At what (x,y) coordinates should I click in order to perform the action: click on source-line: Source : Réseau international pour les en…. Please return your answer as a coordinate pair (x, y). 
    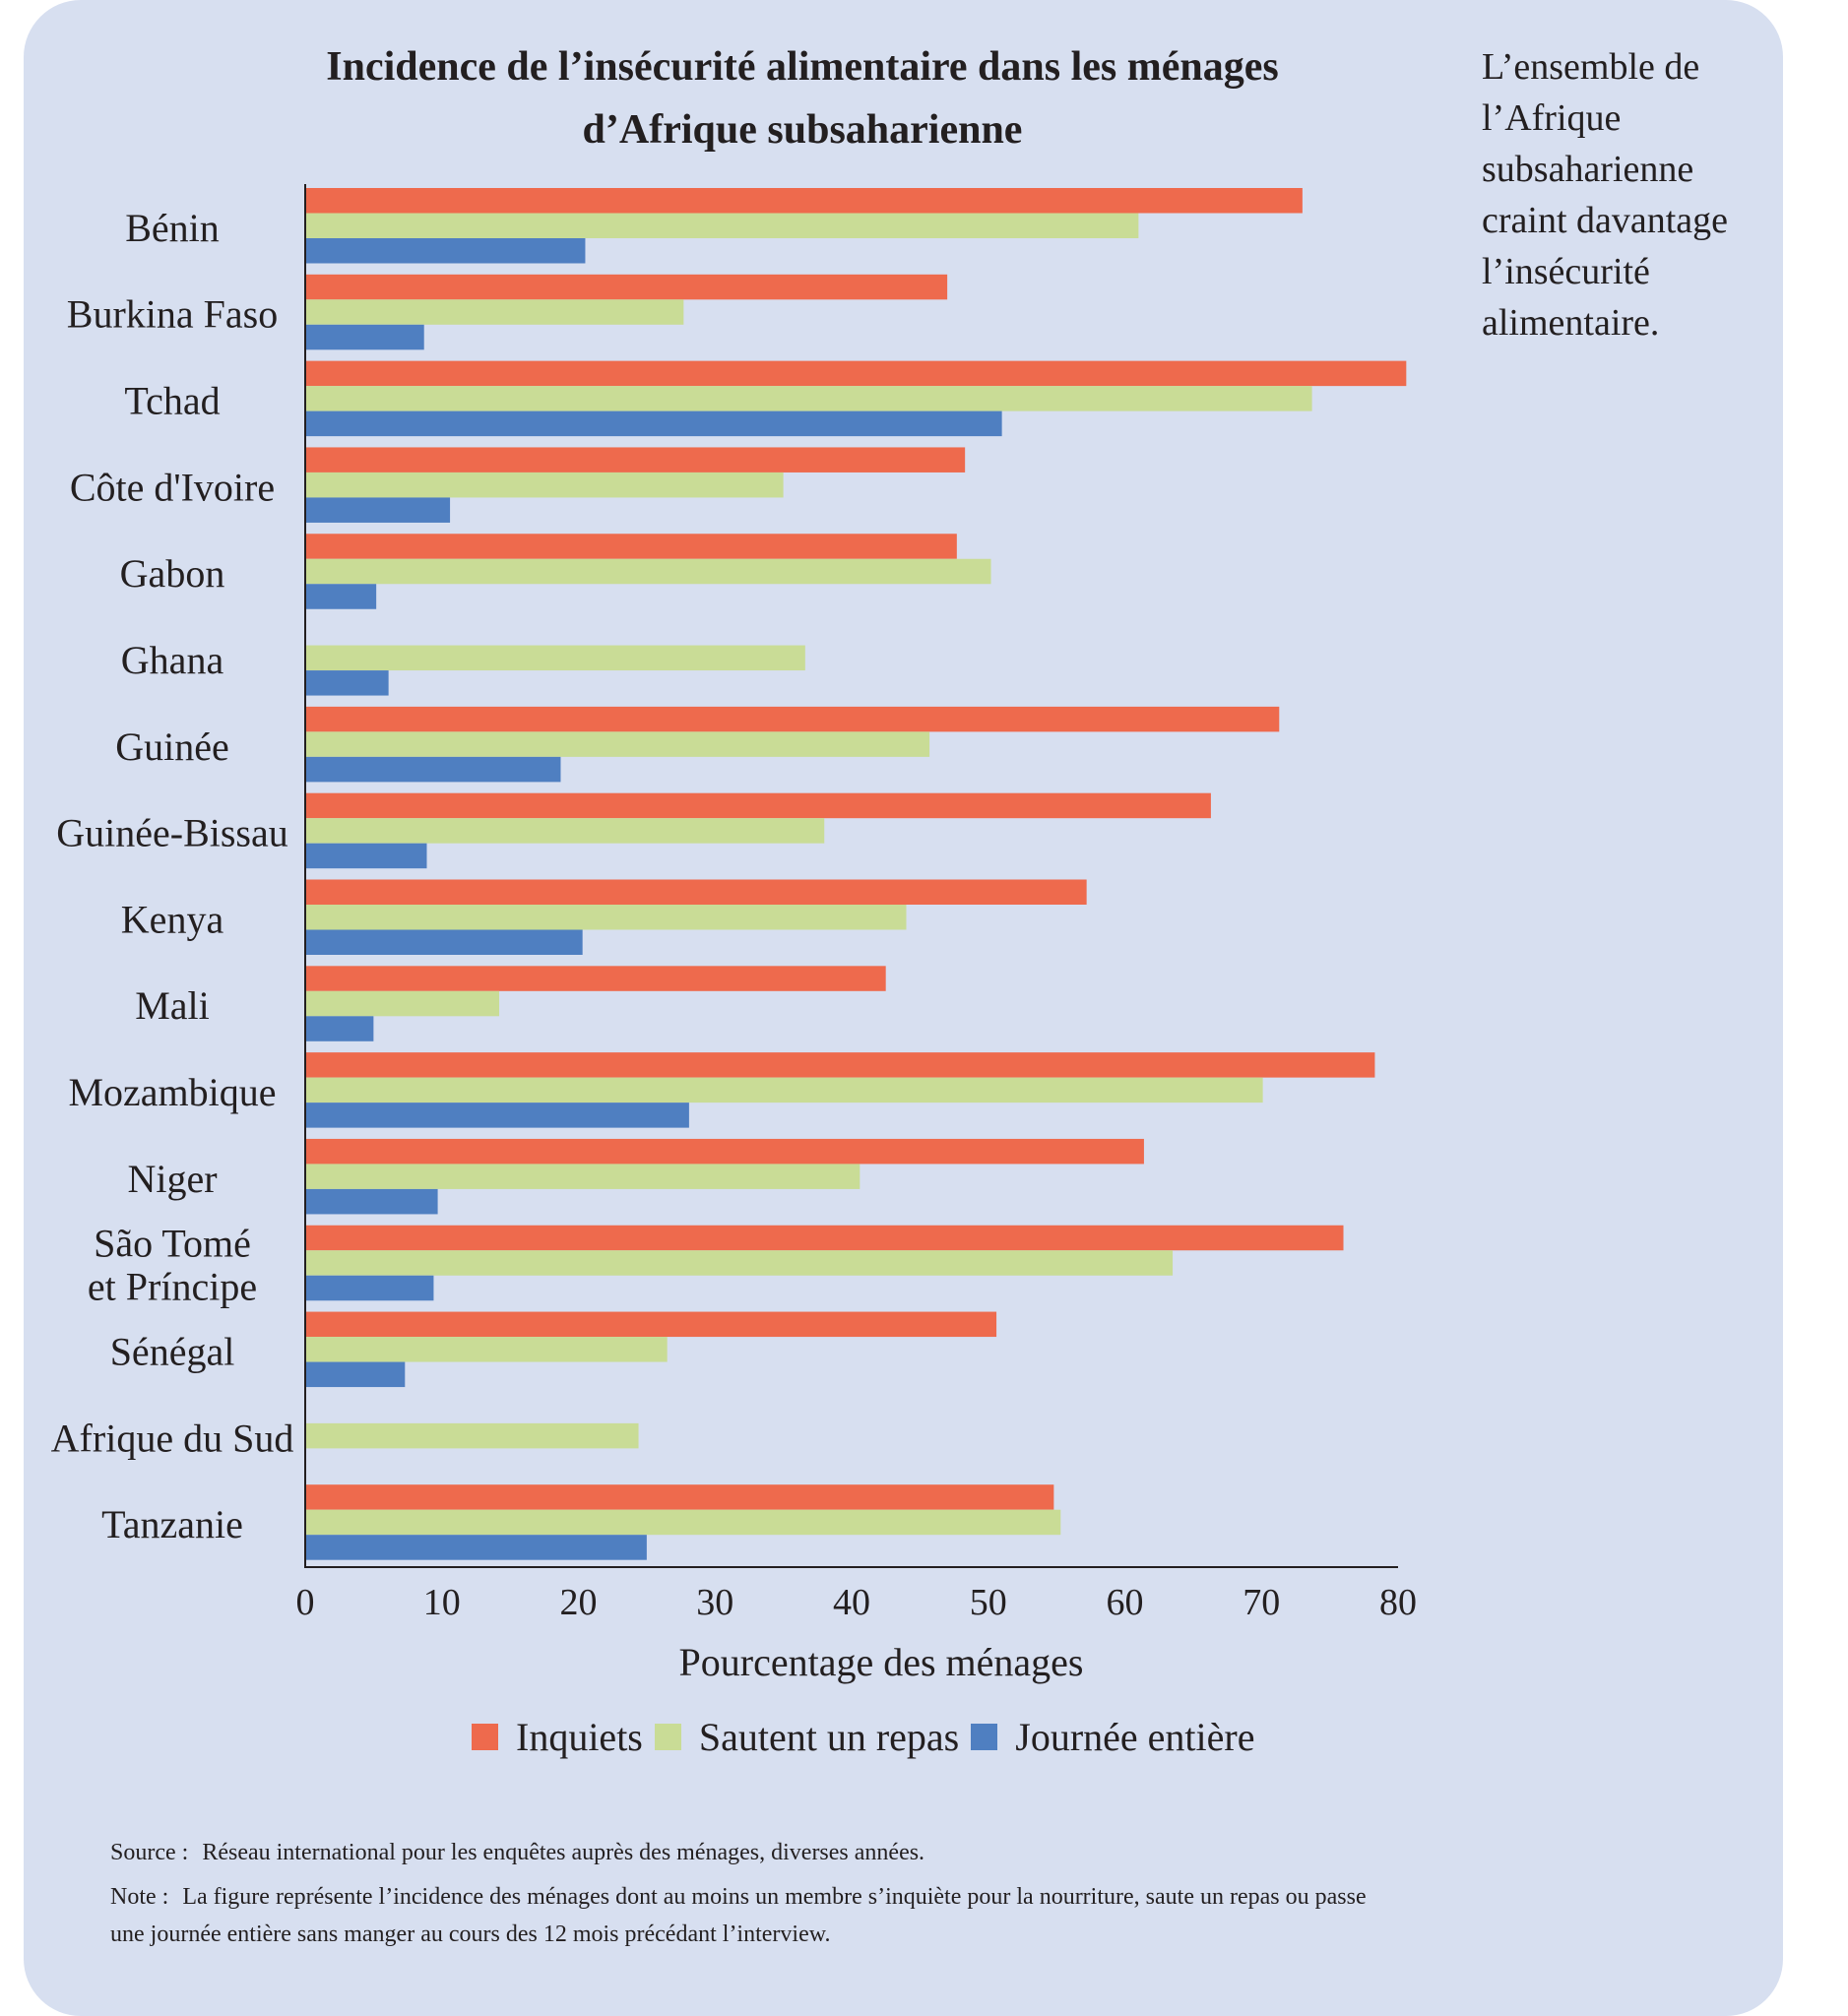
    Looking at the image, I should click on (750, 1852).